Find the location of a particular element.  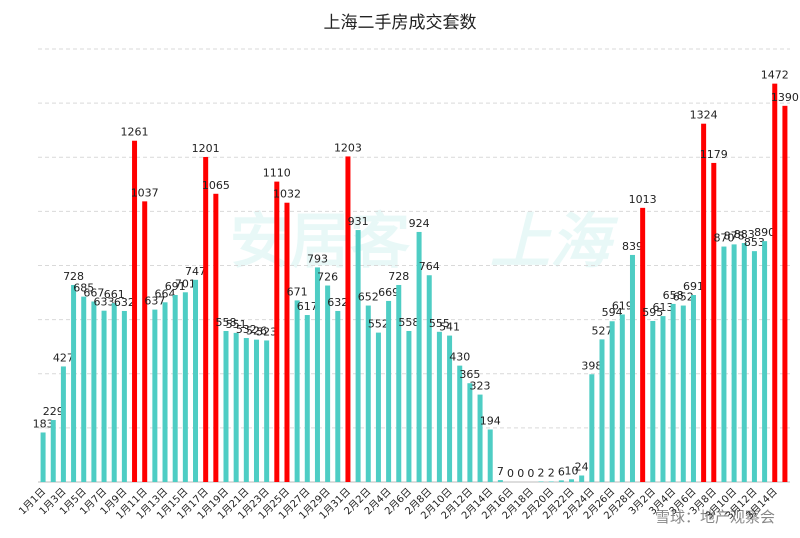

value-label: 1201 is located at coordinates (206, 148).